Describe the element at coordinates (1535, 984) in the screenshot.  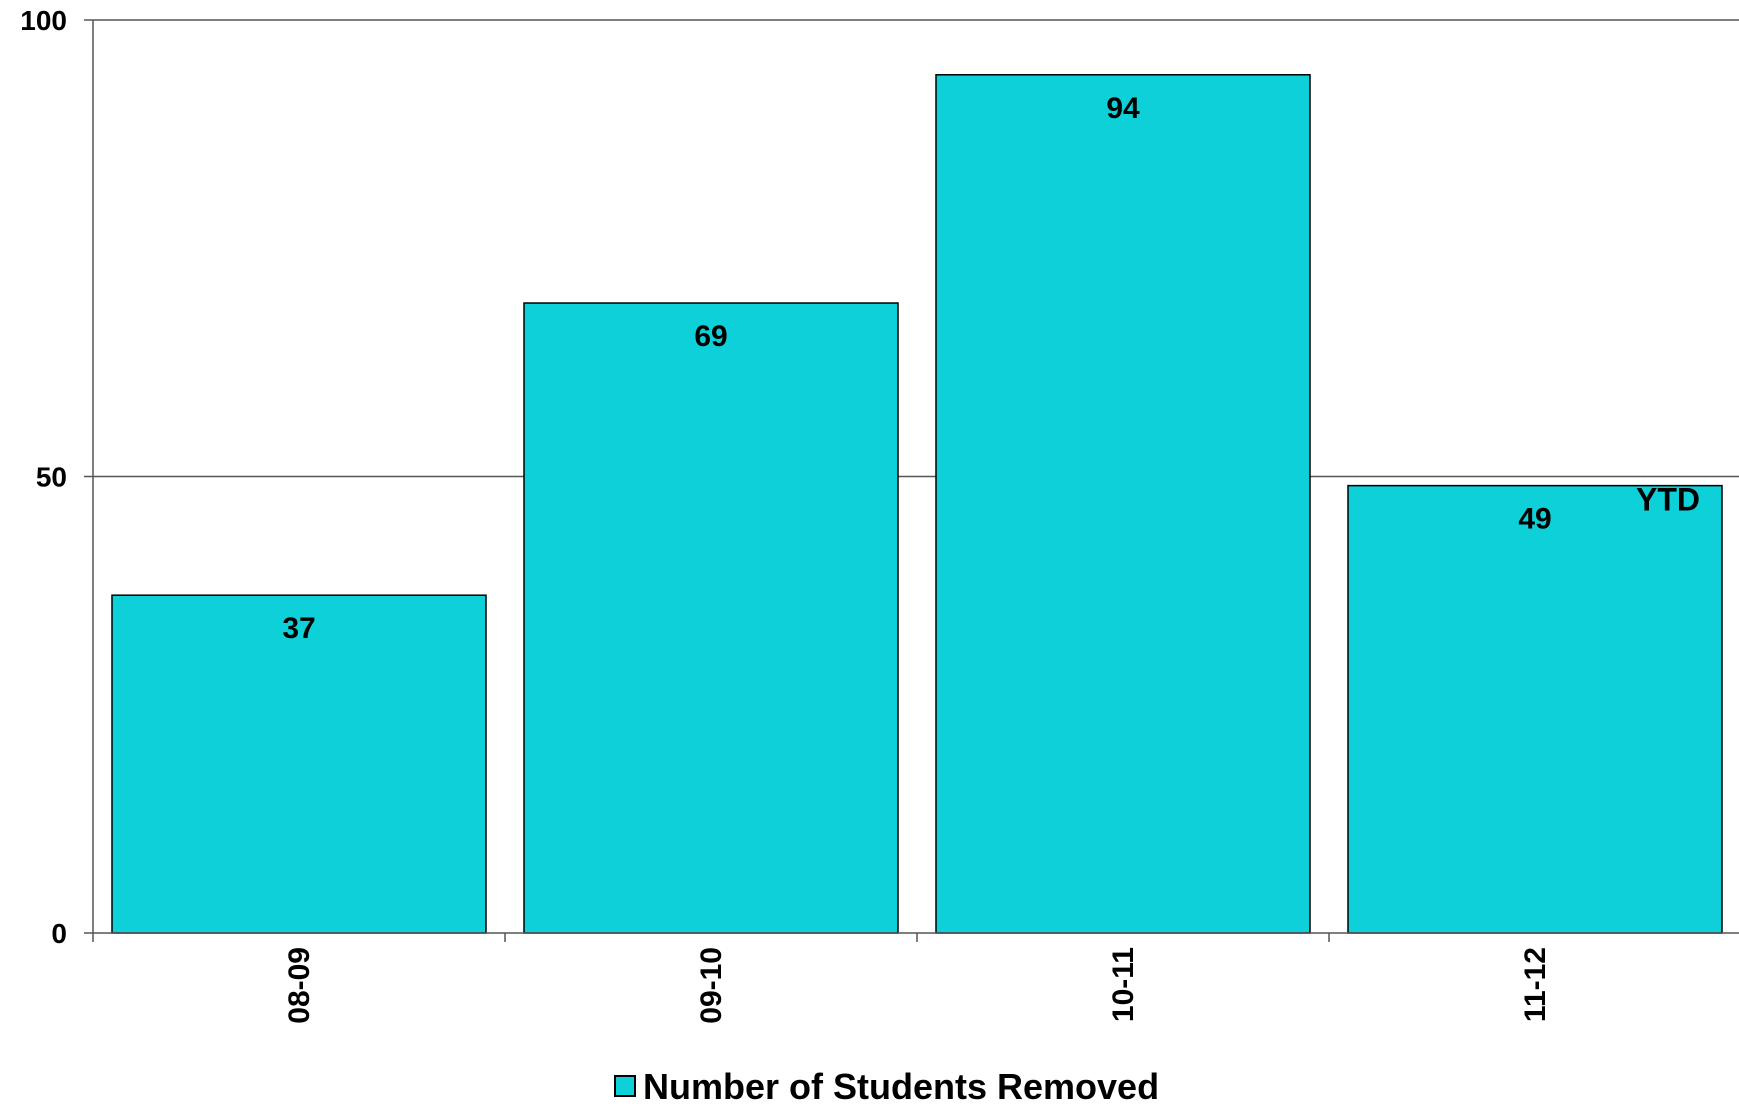
I see `category-label-11-12: 11-12` at that location.